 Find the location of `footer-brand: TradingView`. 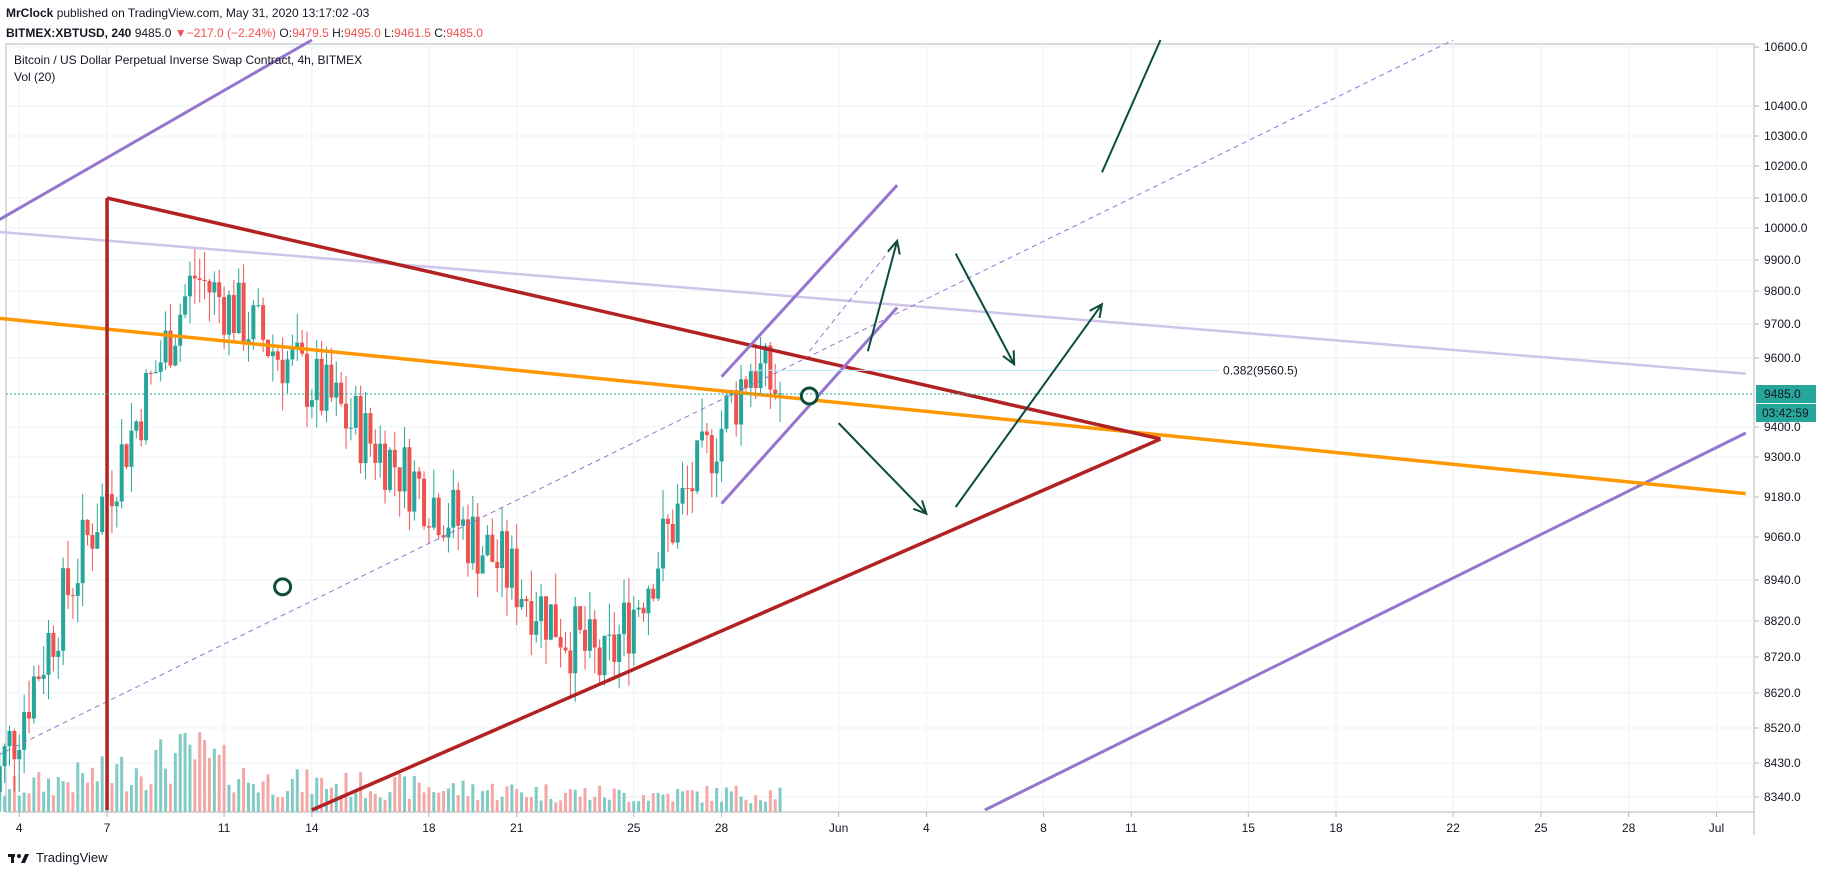

footer-brand: TradingView is located at coordinates (72, 857).